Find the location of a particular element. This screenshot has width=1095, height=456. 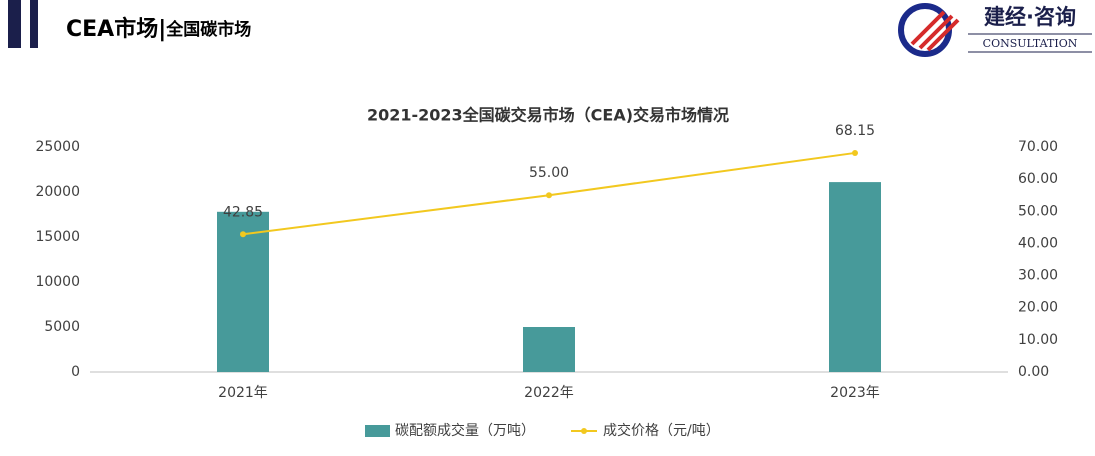

header-title-main: CEA市场| is located at coordinates (116, 29).